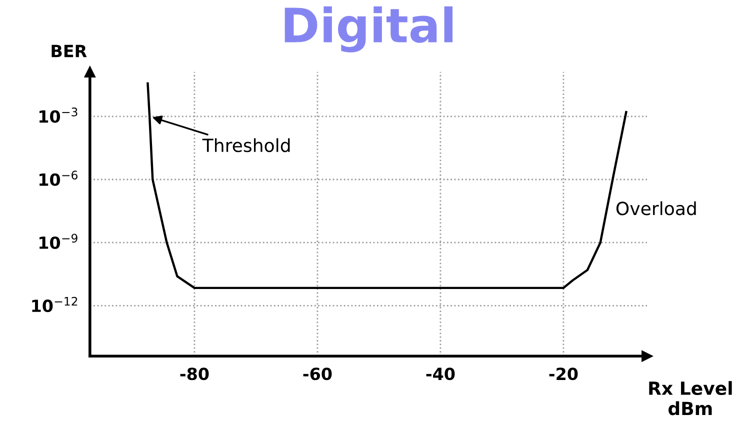  I want to click on x-tick-label: -60, so click(317, 374).